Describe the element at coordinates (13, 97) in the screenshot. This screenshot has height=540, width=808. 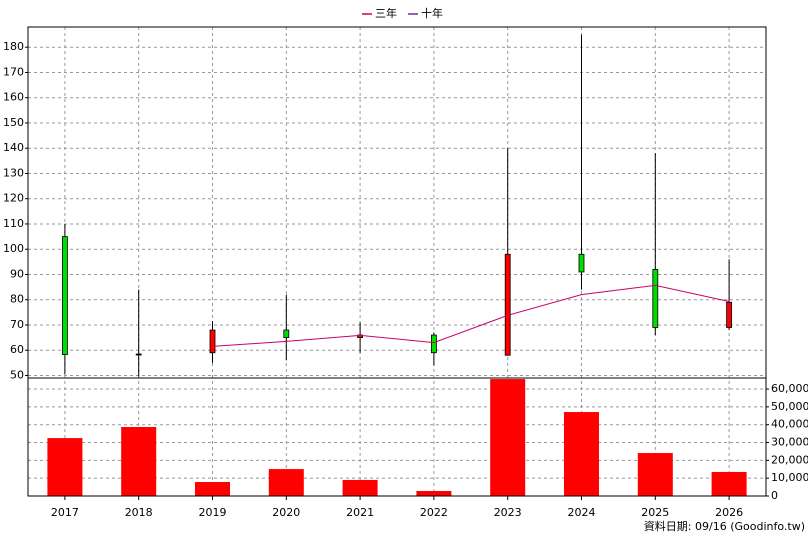
I see `y-tick-label: 160` at that location.